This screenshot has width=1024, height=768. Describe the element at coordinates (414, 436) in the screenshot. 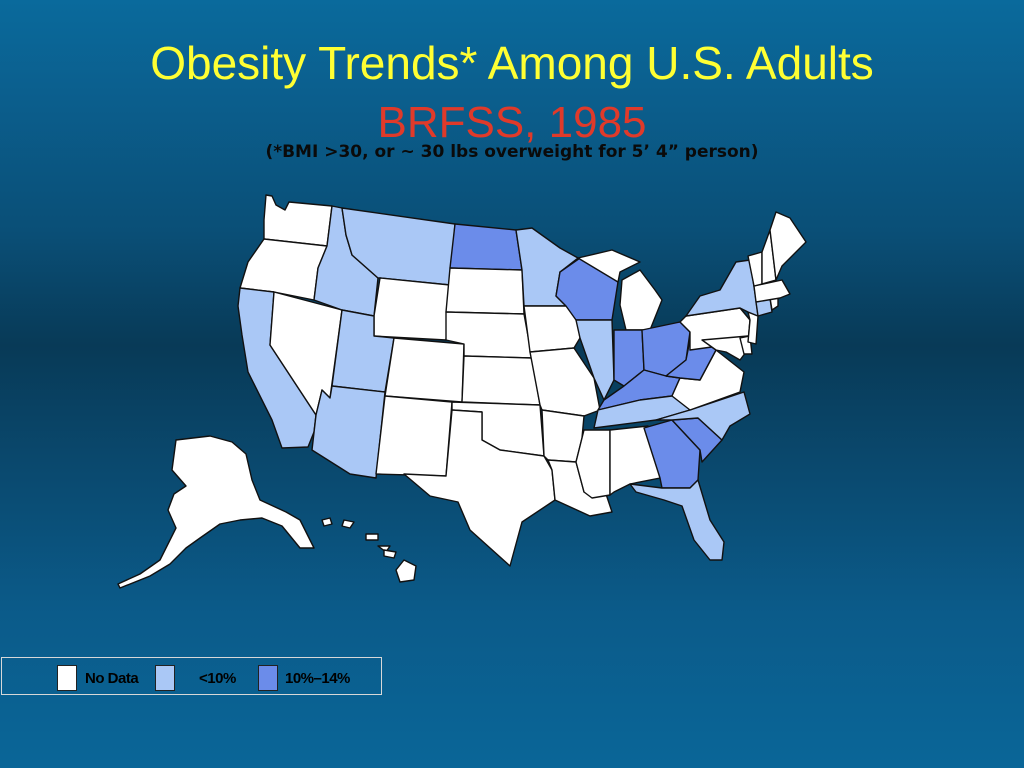

I see `state-nm` at that location.